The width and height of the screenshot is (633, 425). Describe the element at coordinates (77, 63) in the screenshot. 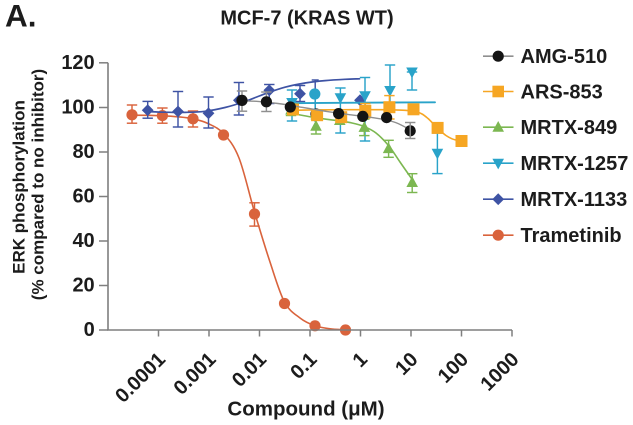

I see `svg-text: 120` at that location.